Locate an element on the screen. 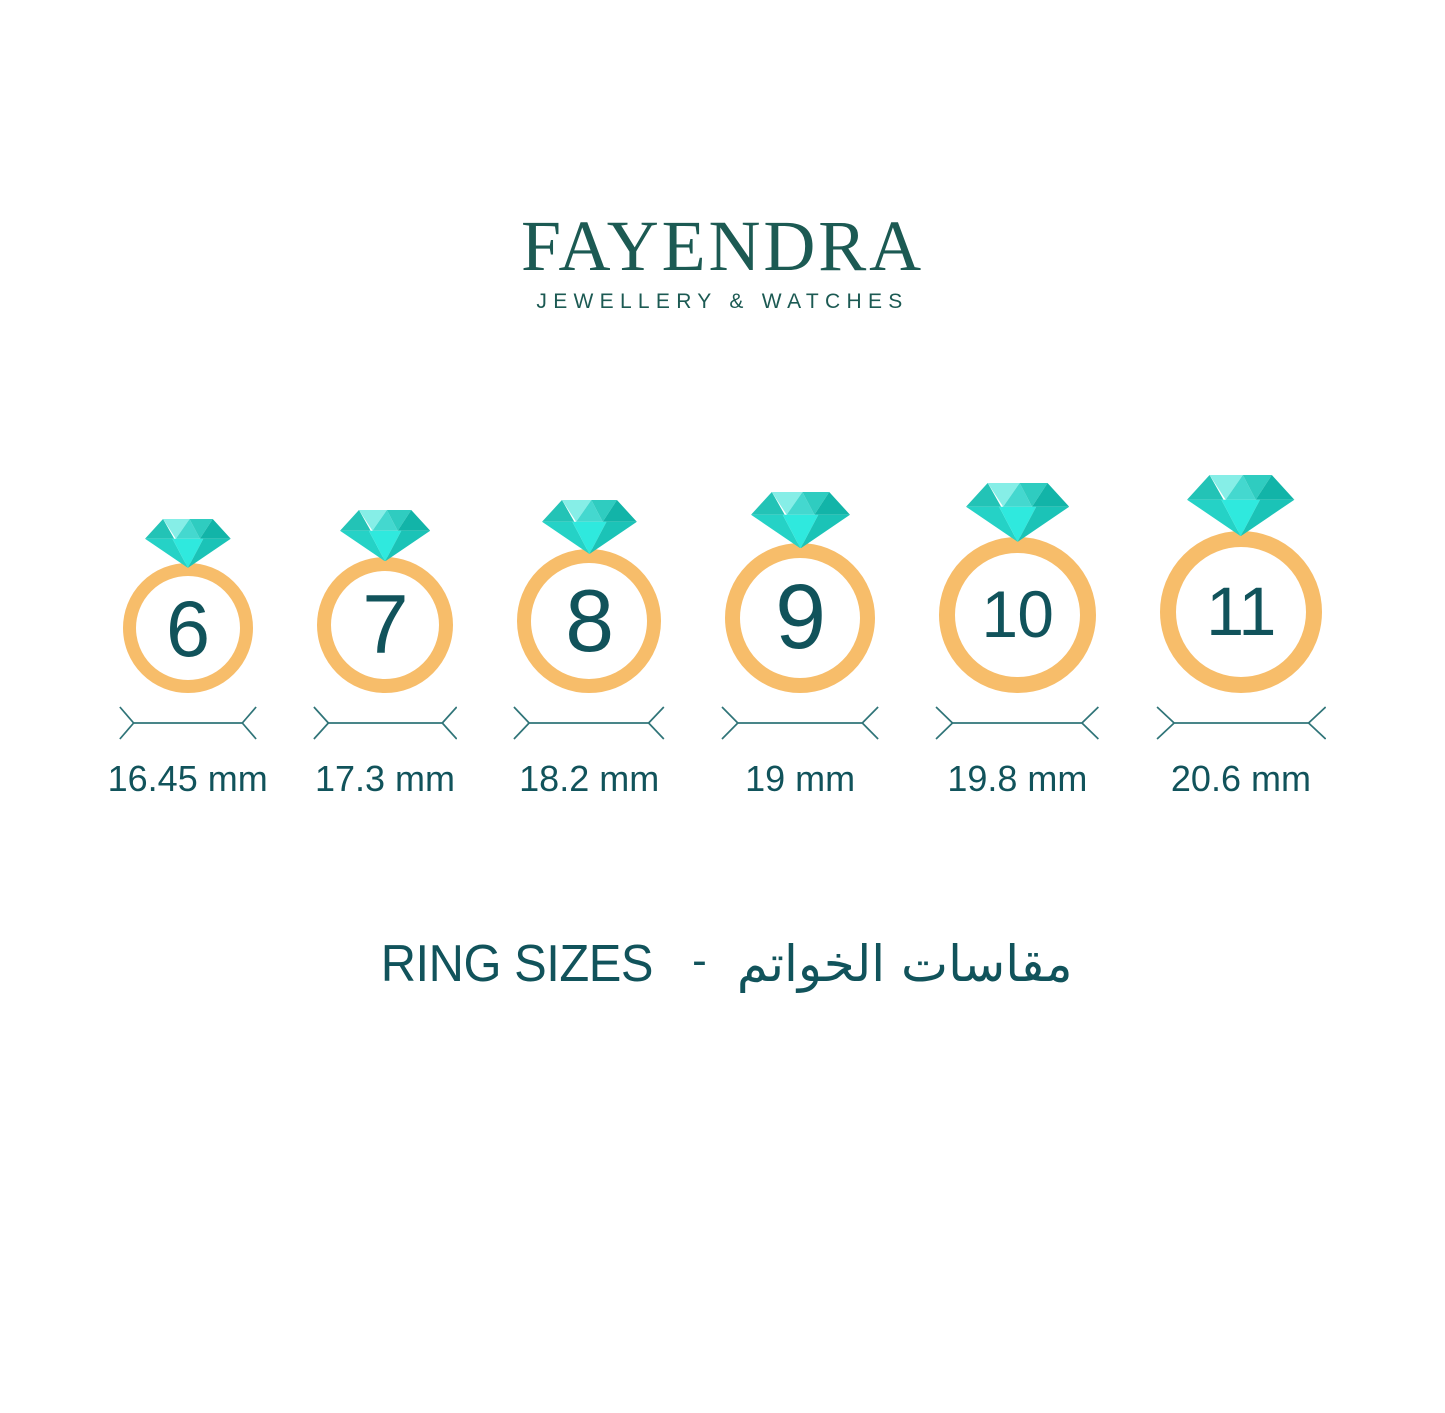  ring-size-item: 8 18.2 mm is located at coordinates (589, 650).